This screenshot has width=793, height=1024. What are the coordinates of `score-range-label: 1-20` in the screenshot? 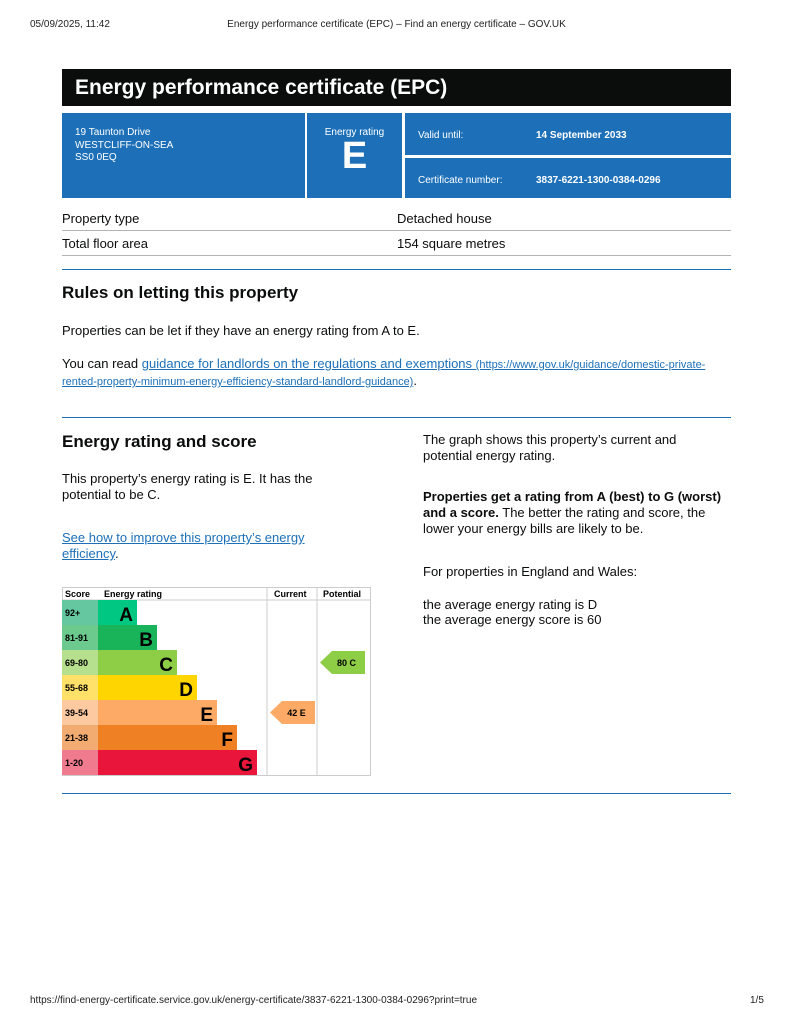 It's located at (74, 763).